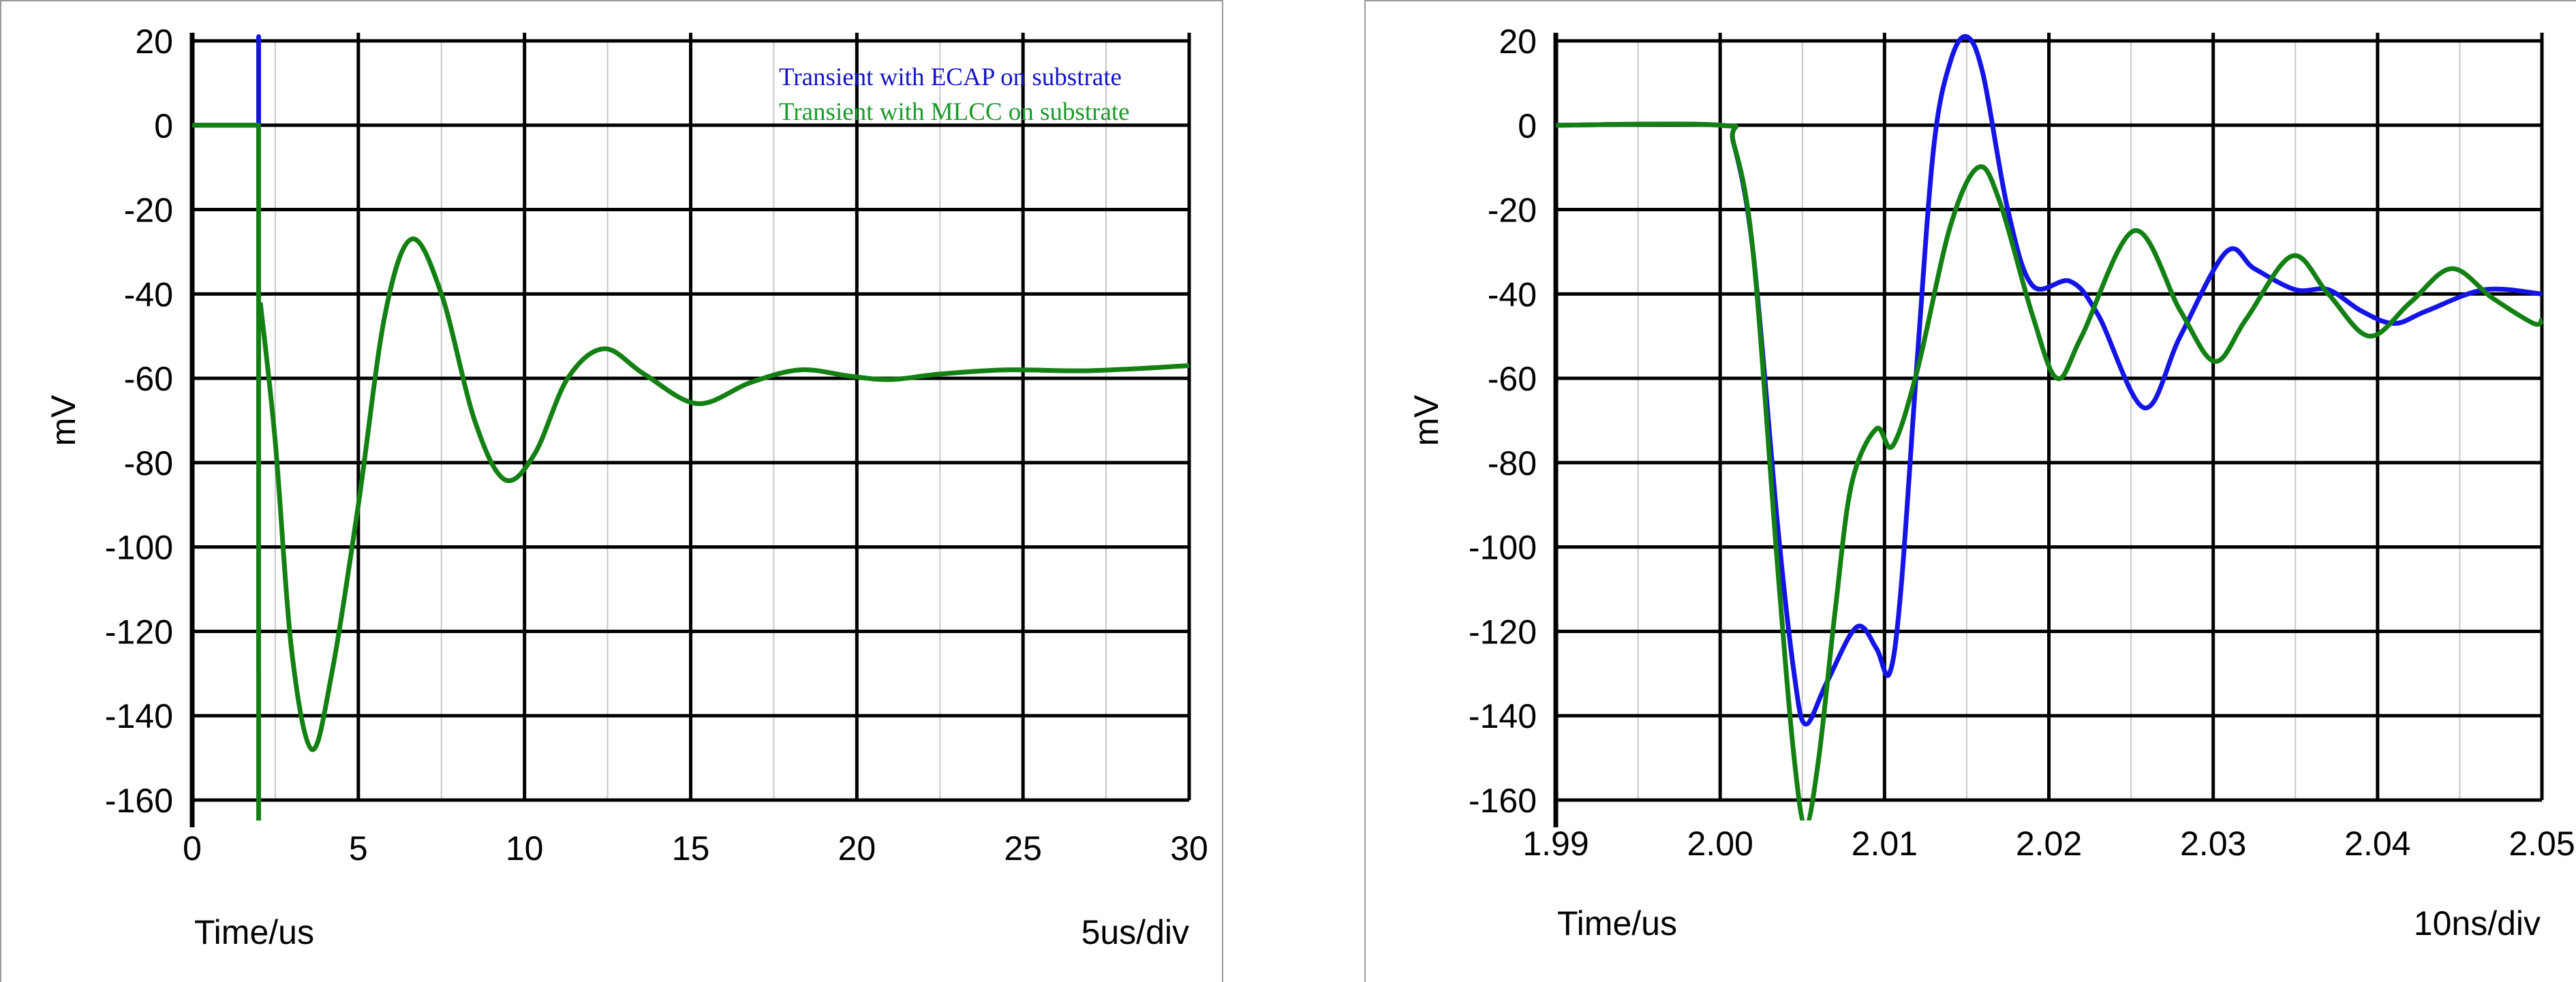  What do you see at coordinates (857, 849) in the screenshot?
I see `x-tick-label: 20` at bounding box center [857, 849].